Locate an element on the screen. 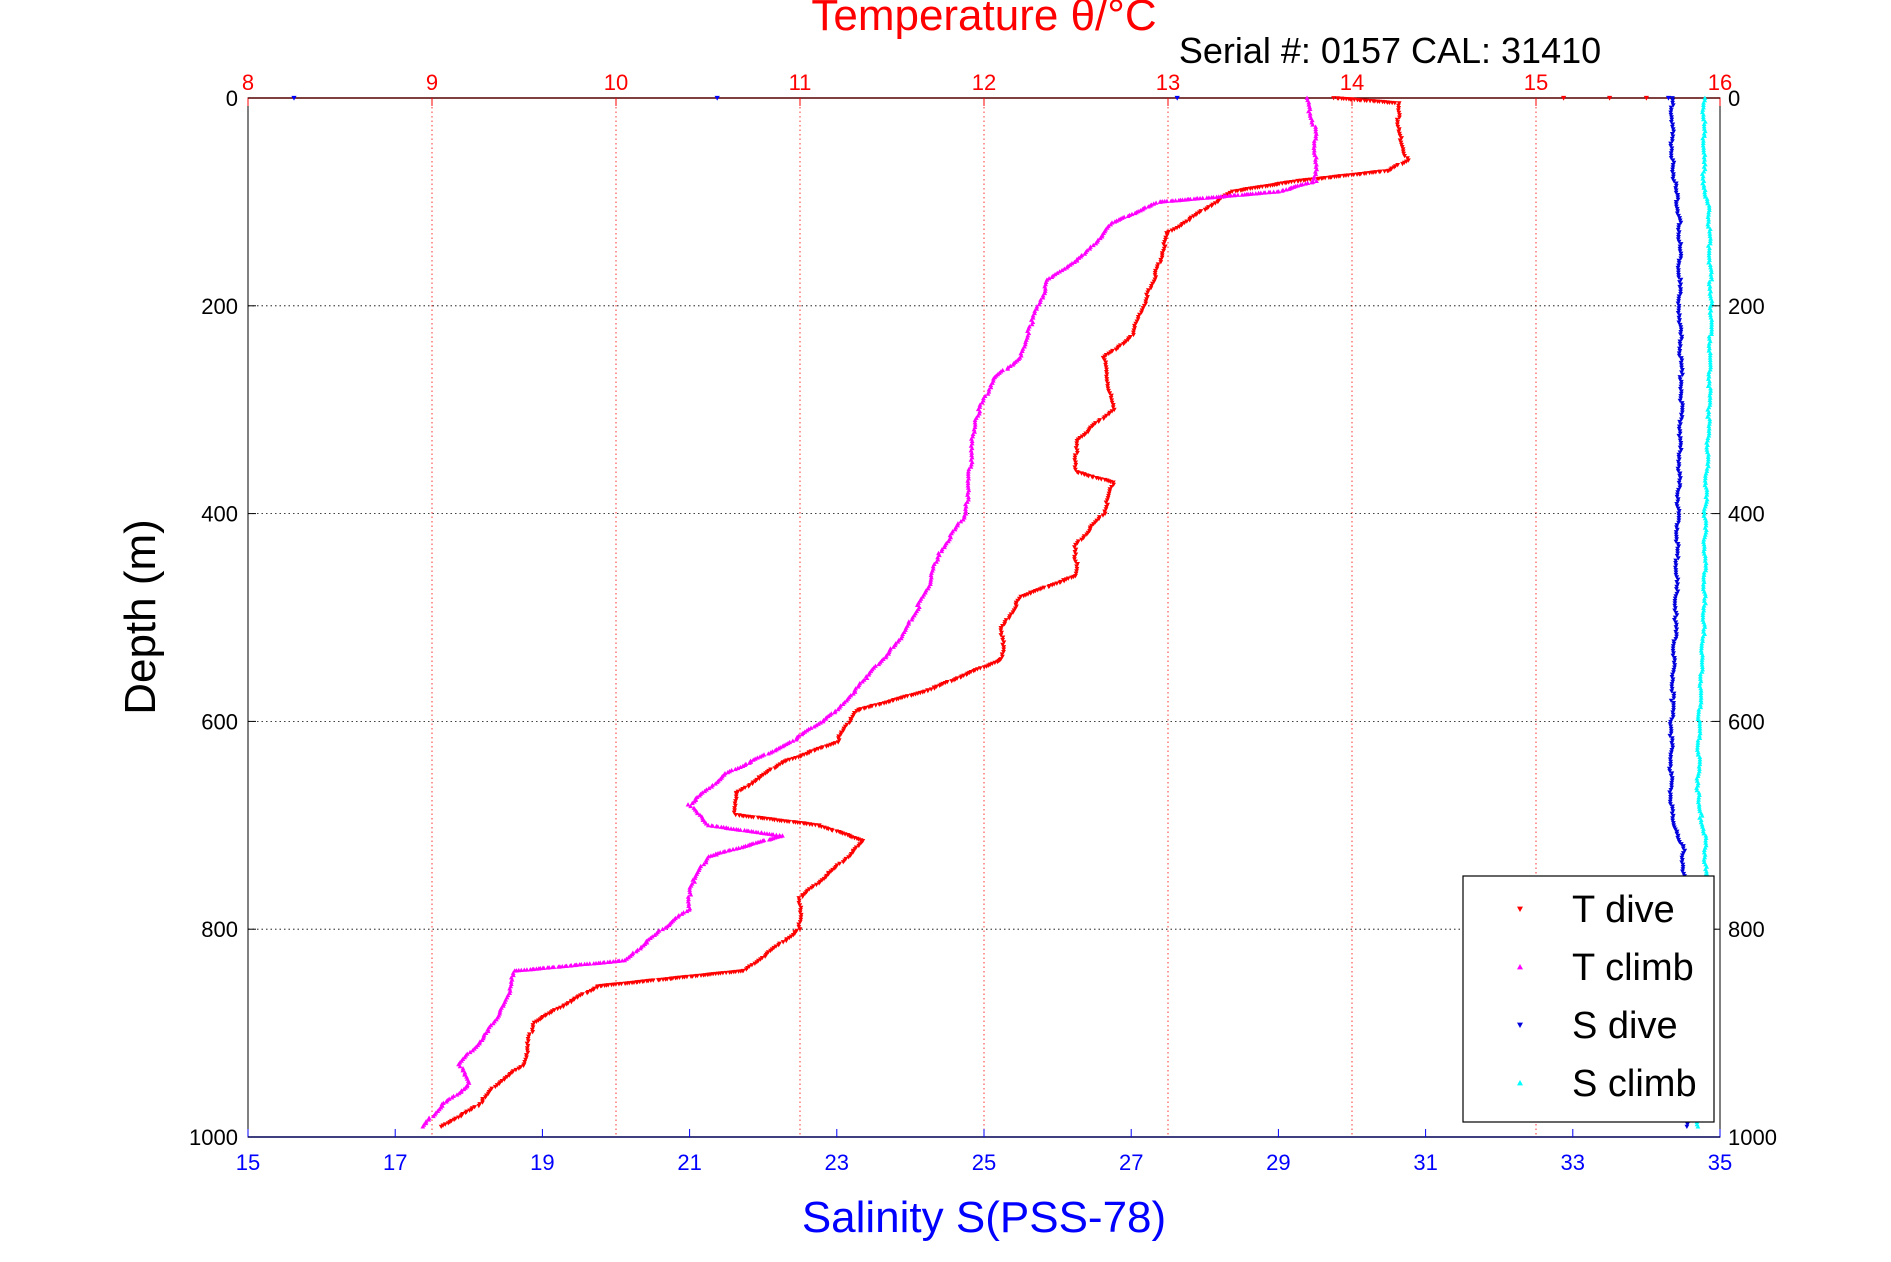  salinity-tick-label: 23 is located at coordinates (837, 1162).